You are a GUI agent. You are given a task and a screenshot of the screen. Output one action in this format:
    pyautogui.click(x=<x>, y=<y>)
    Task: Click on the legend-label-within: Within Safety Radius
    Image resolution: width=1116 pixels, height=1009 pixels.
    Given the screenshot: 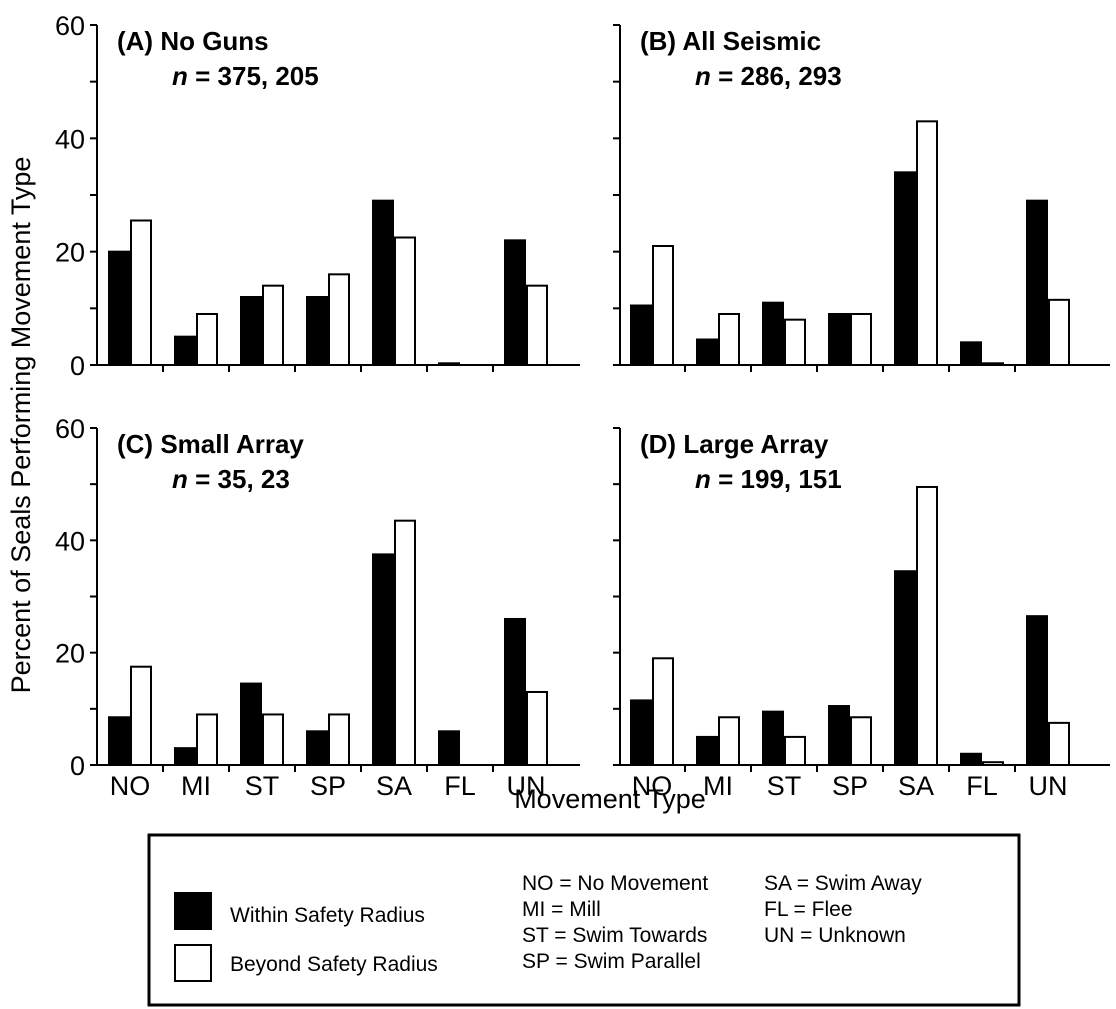 What is the action you would take?
    pyautogui.click(x=327, y=915)
    